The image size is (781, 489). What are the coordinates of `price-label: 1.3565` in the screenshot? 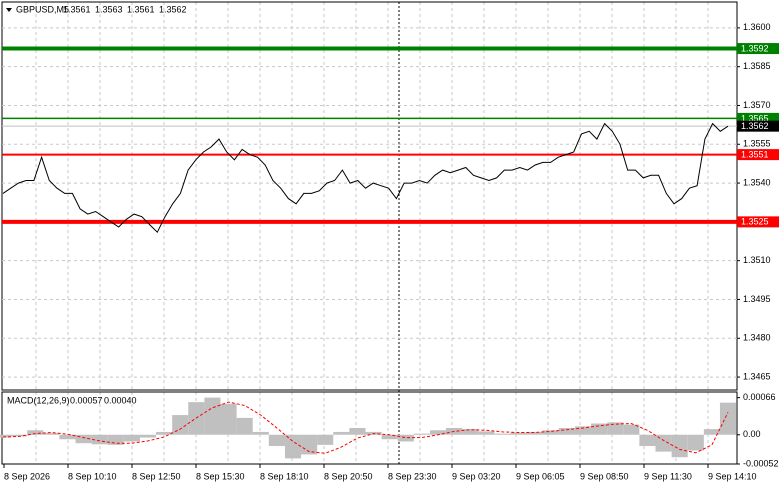 It's located at (755, 118).